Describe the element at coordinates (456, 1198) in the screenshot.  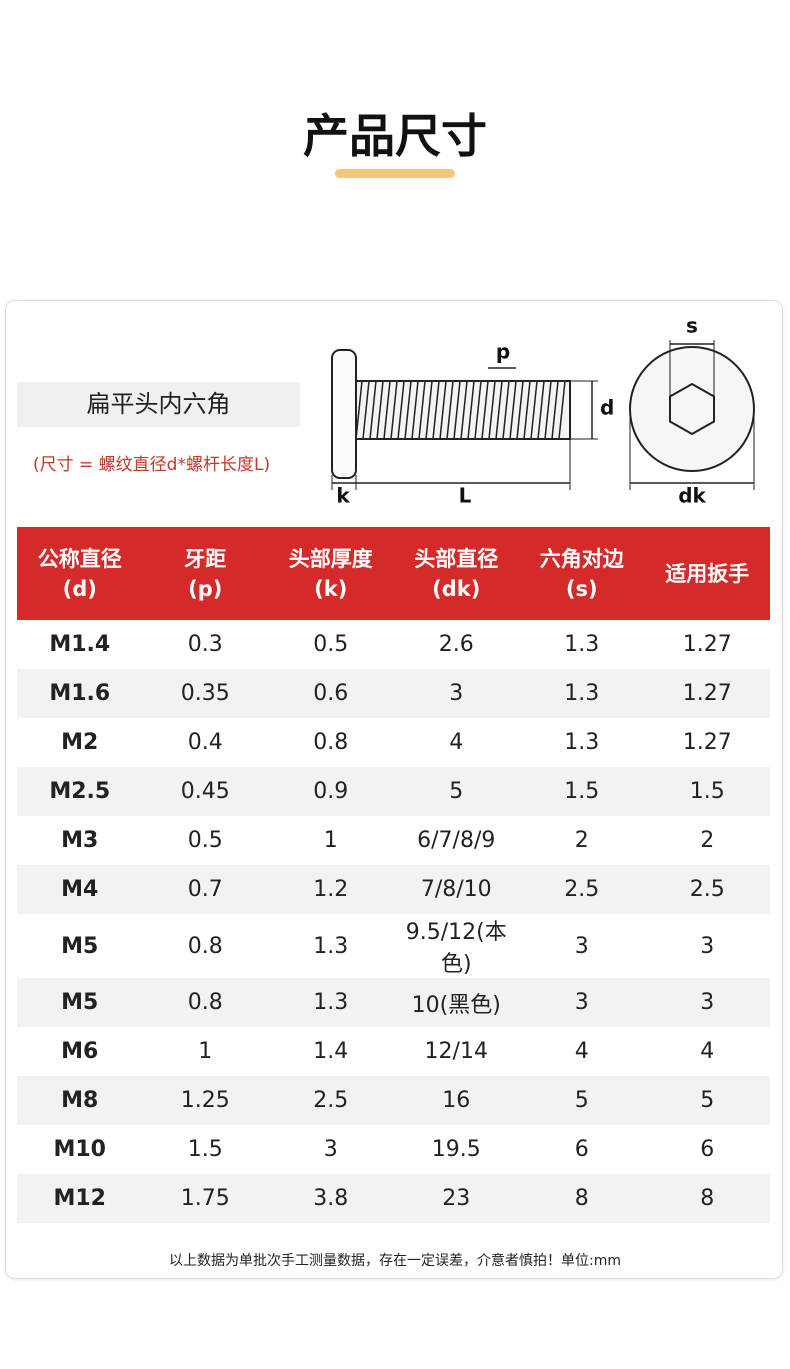
I see `table-cell: 23` at that location.